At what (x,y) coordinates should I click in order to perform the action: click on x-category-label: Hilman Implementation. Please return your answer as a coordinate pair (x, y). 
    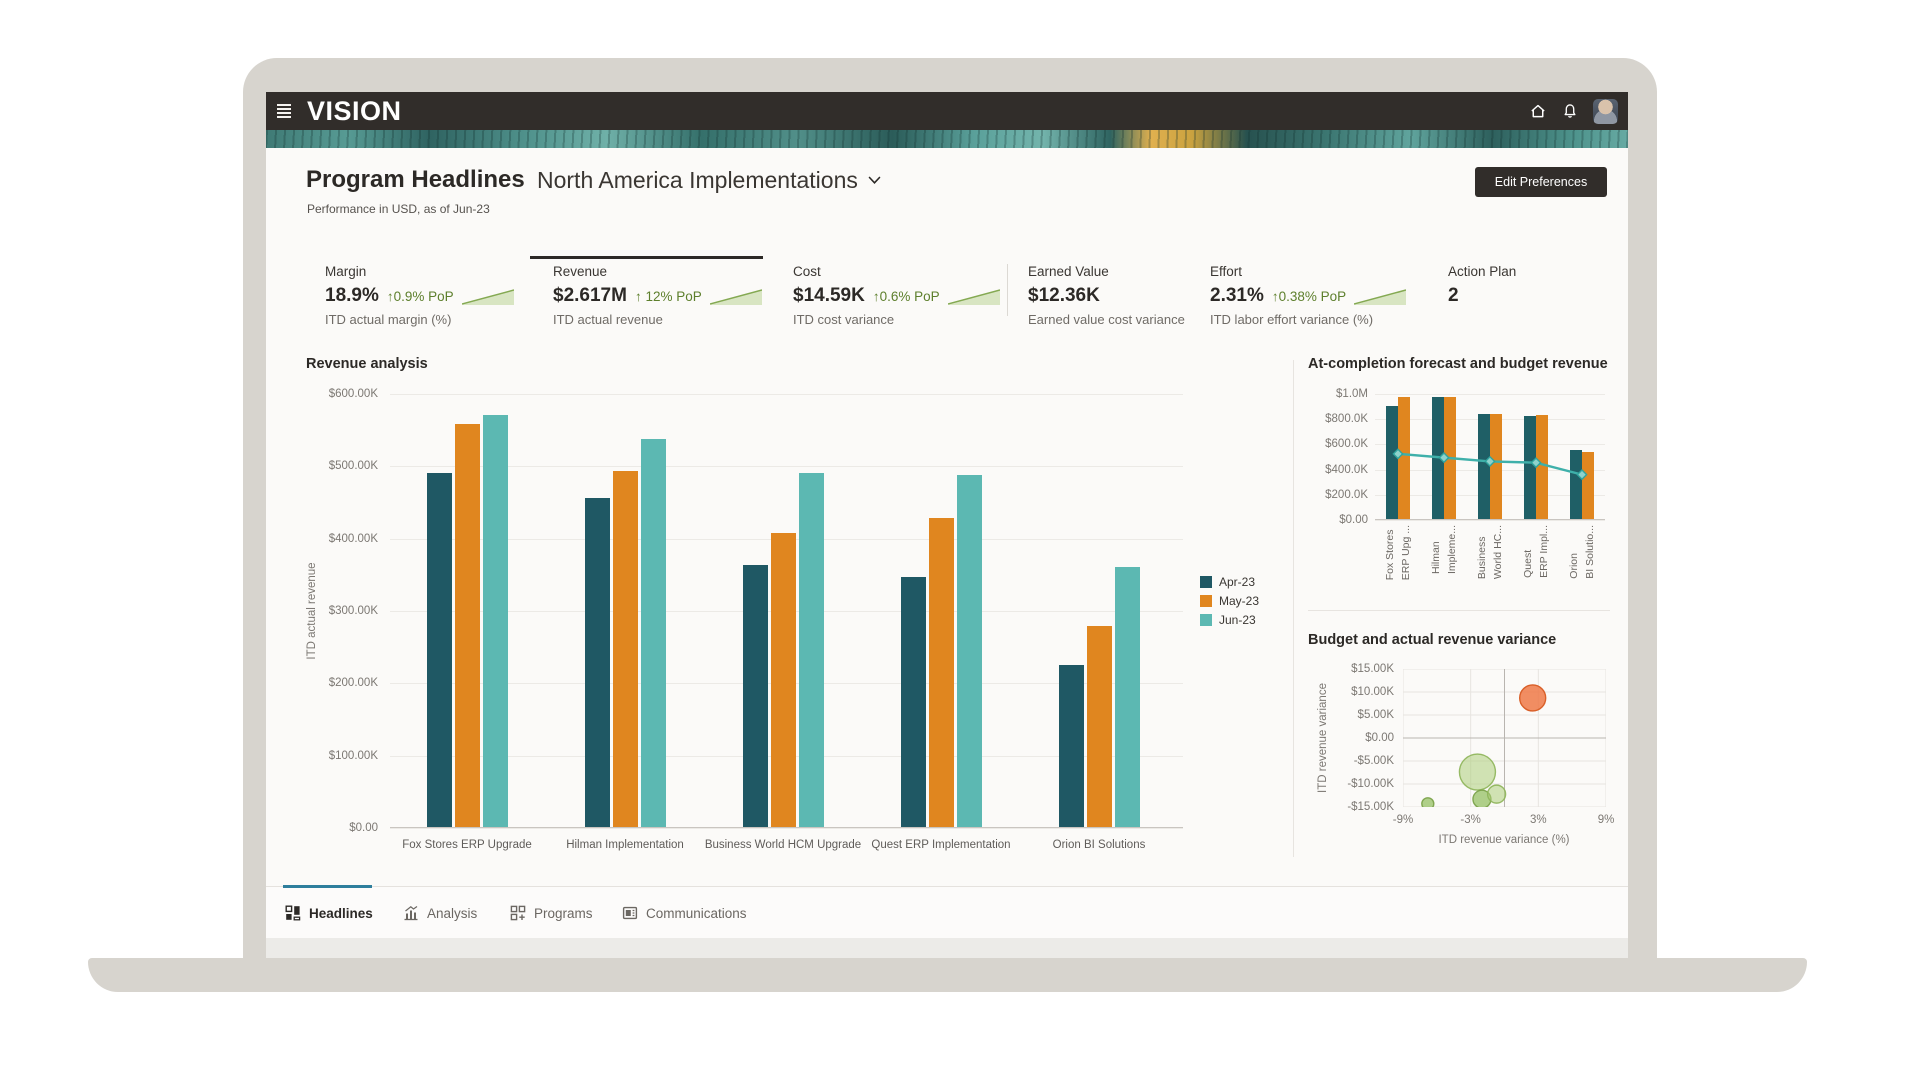
    Looking at the image, I should click on (625, 845).